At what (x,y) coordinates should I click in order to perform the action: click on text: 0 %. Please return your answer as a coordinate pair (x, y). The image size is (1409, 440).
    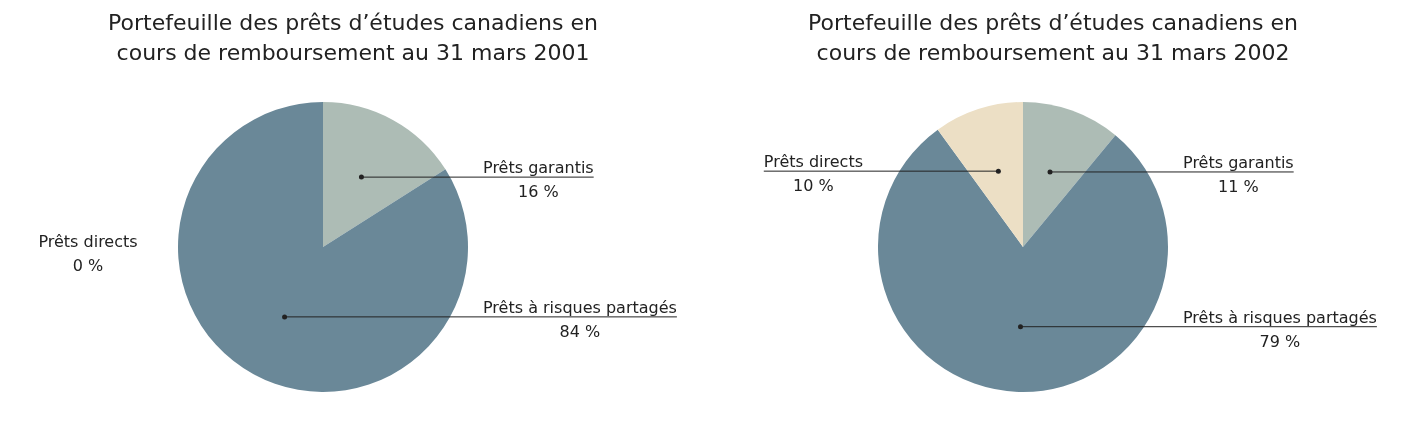
    Looking at the image, I should click on (88, 265).